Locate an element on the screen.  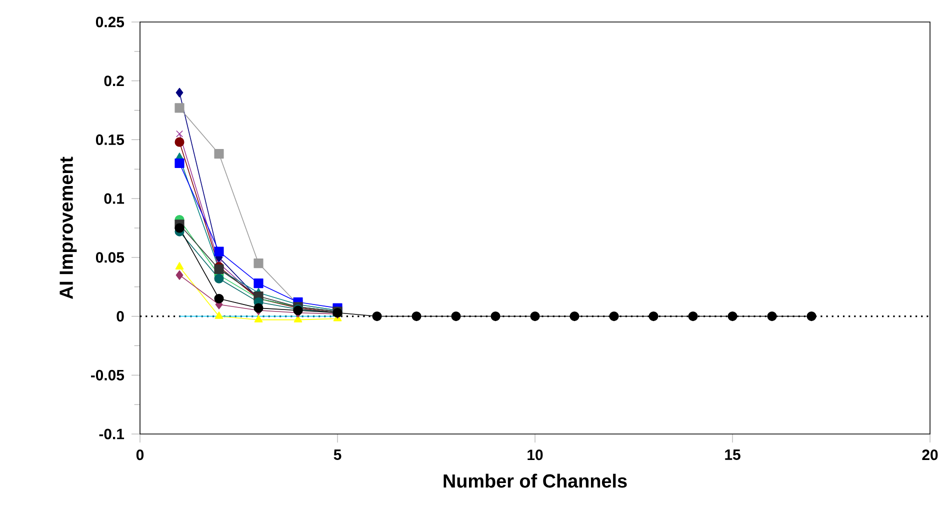
y-tick-label: 0 is located at coordinates (120, 316).